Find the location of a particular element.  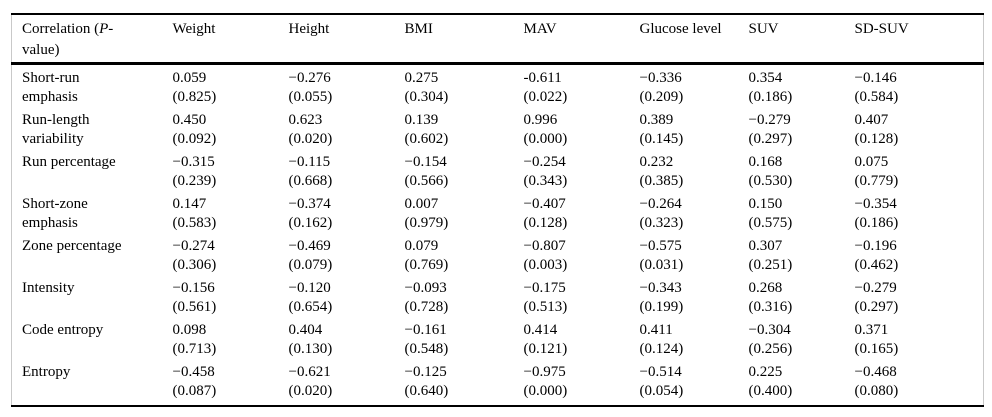

correlation-cell: −0.120 (0.654) is located at coordinates (337, 296).